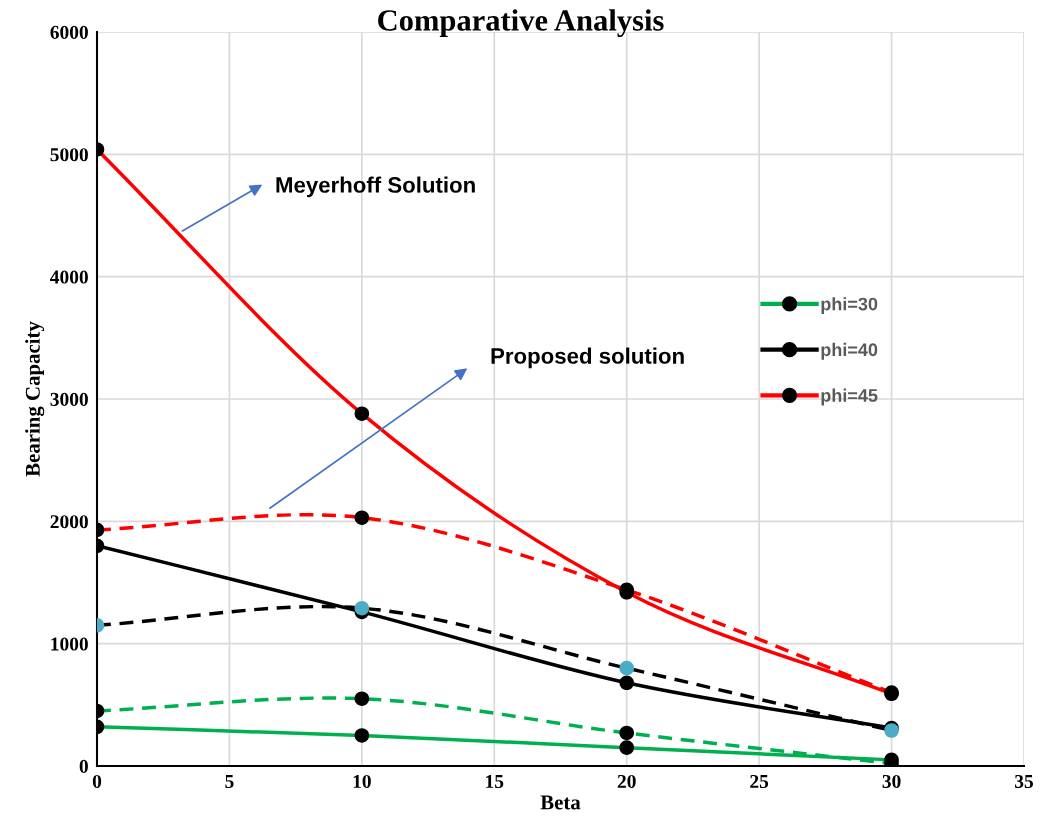 Image resolution: width=1041 pixels, height=827 pixels. What do you see at coordinates (69, 522) in the screenshot?
I see `y-tick-label: 2000` at bounding box center [69, 522].